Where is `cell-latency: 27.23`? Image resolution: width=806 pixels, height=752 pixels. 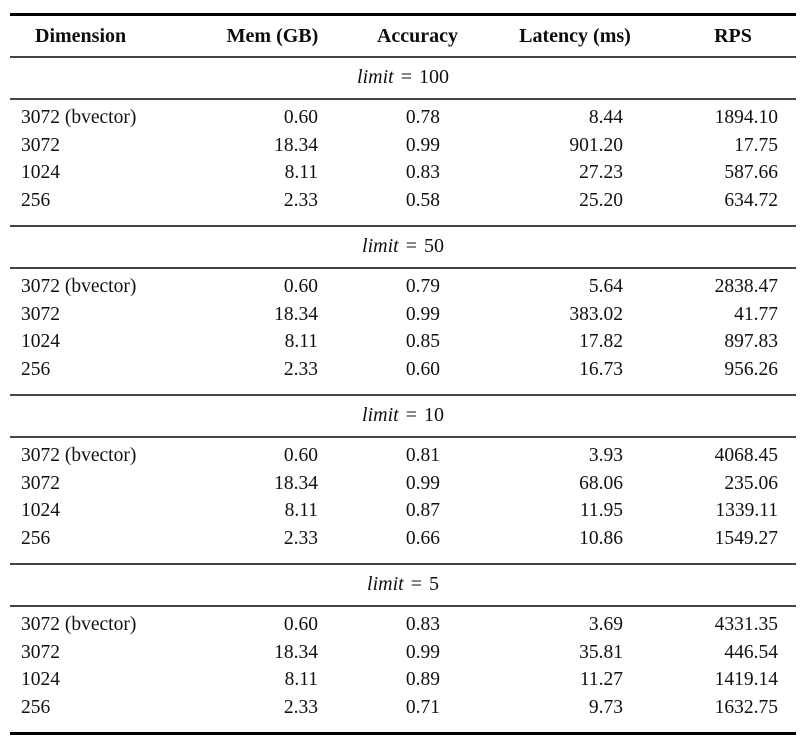
cell-latency: 27.23 is located at coordinates (601, 172).